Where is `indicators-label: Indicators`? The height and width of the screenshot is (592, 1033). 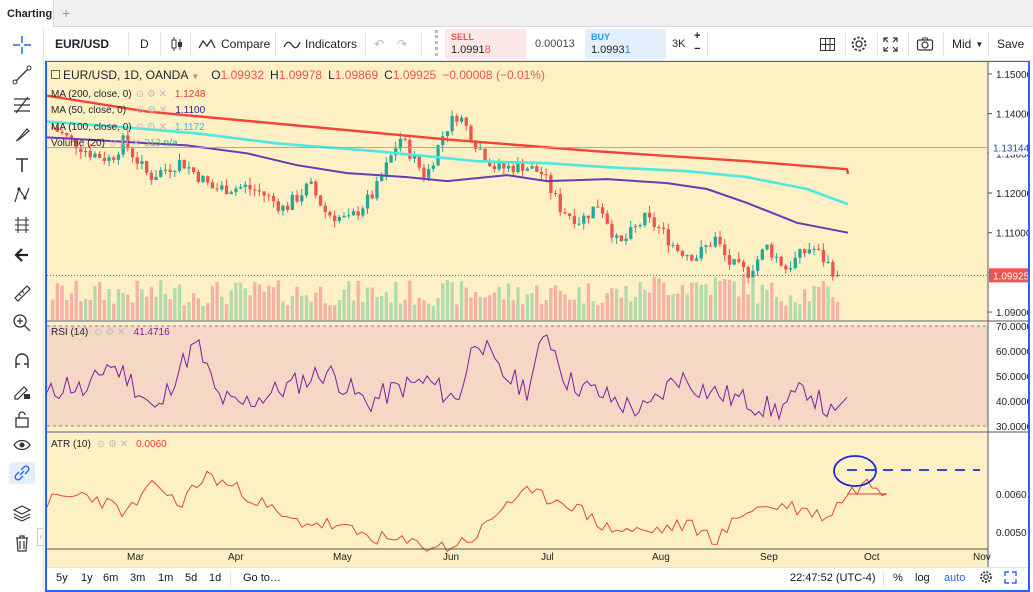
indicators-label: Indicators is located at coordinates (331, 44).